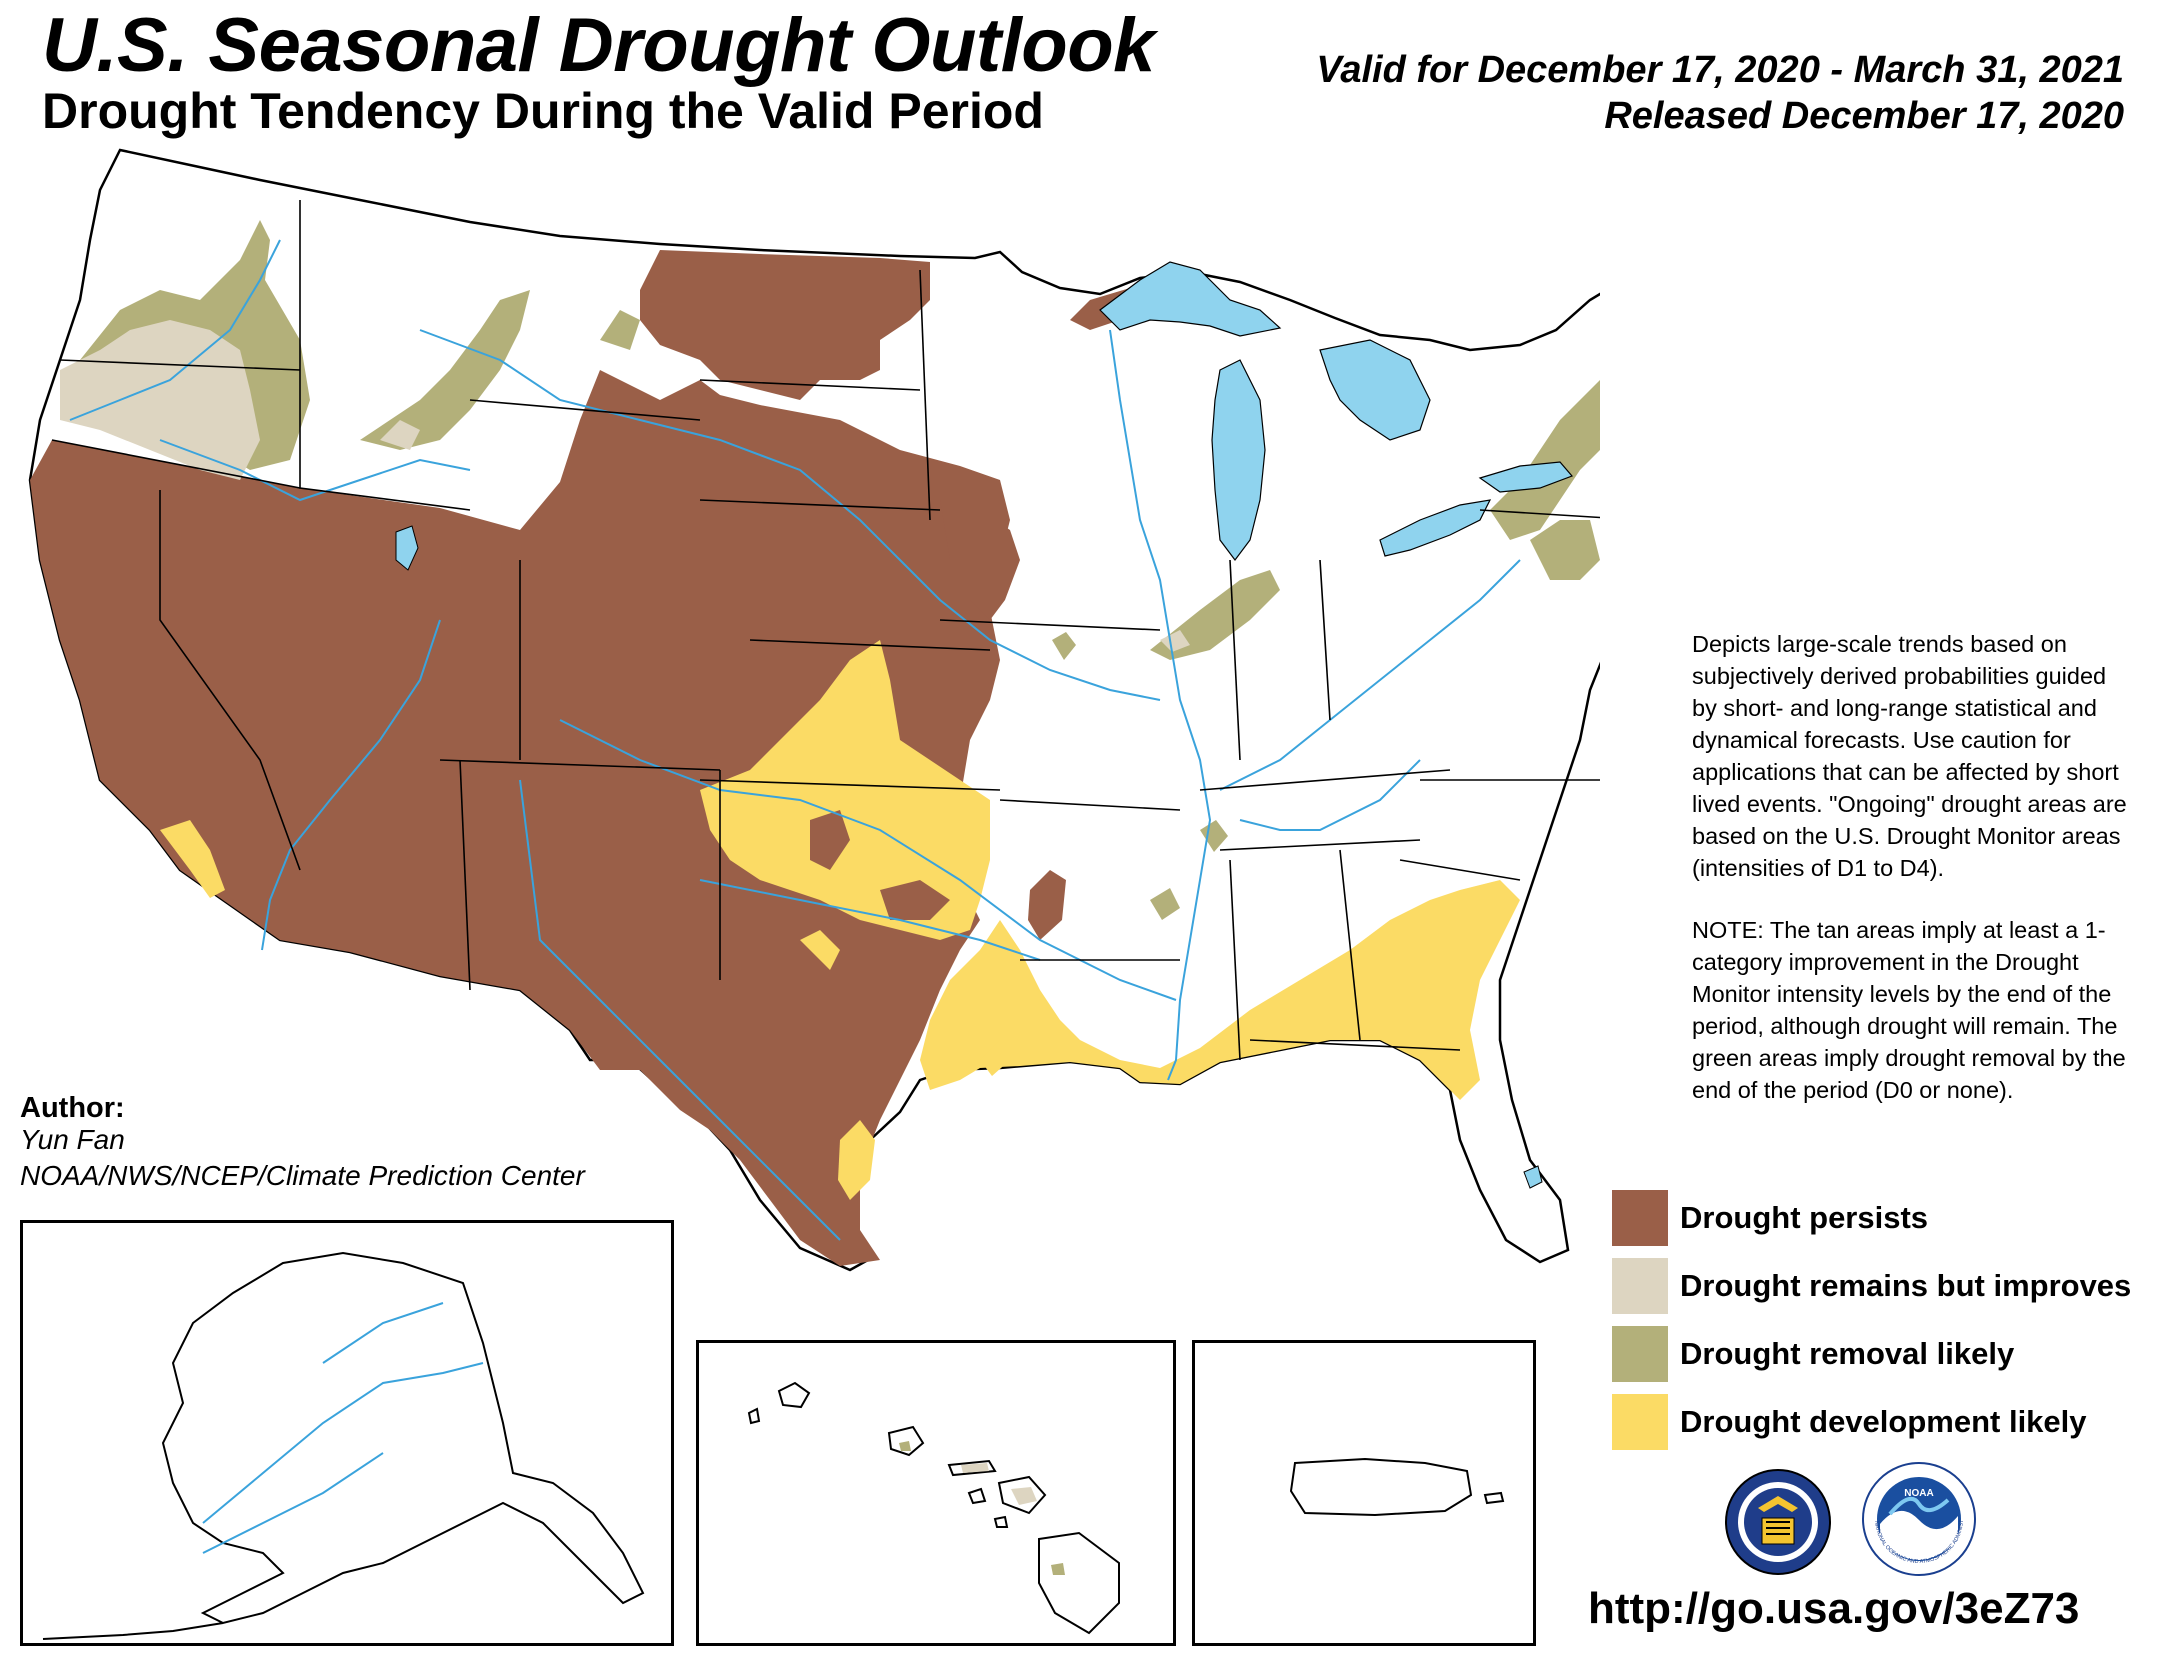 This screenshot has width=2160, height=1657. Describe the element at coordinates (598, 45) in the screenshot. I see `map-title: U.S. Seasonal Drought Outlook` at that location.